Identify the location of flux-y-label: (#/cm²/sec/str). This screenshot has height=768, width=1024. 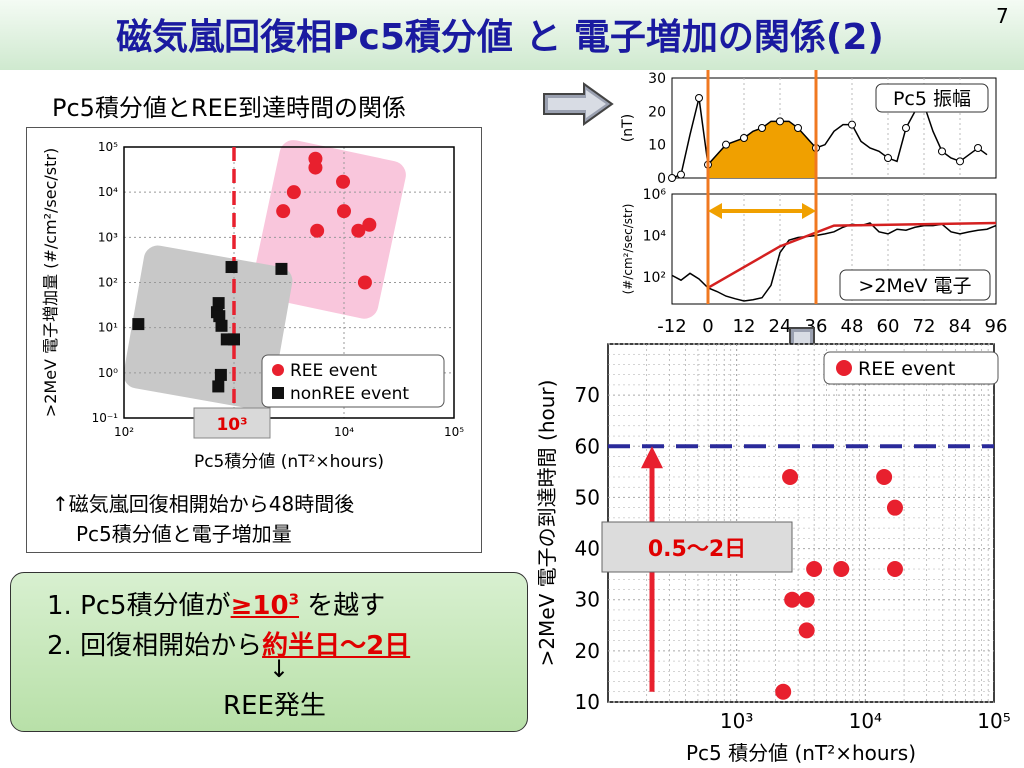
(628, 249).